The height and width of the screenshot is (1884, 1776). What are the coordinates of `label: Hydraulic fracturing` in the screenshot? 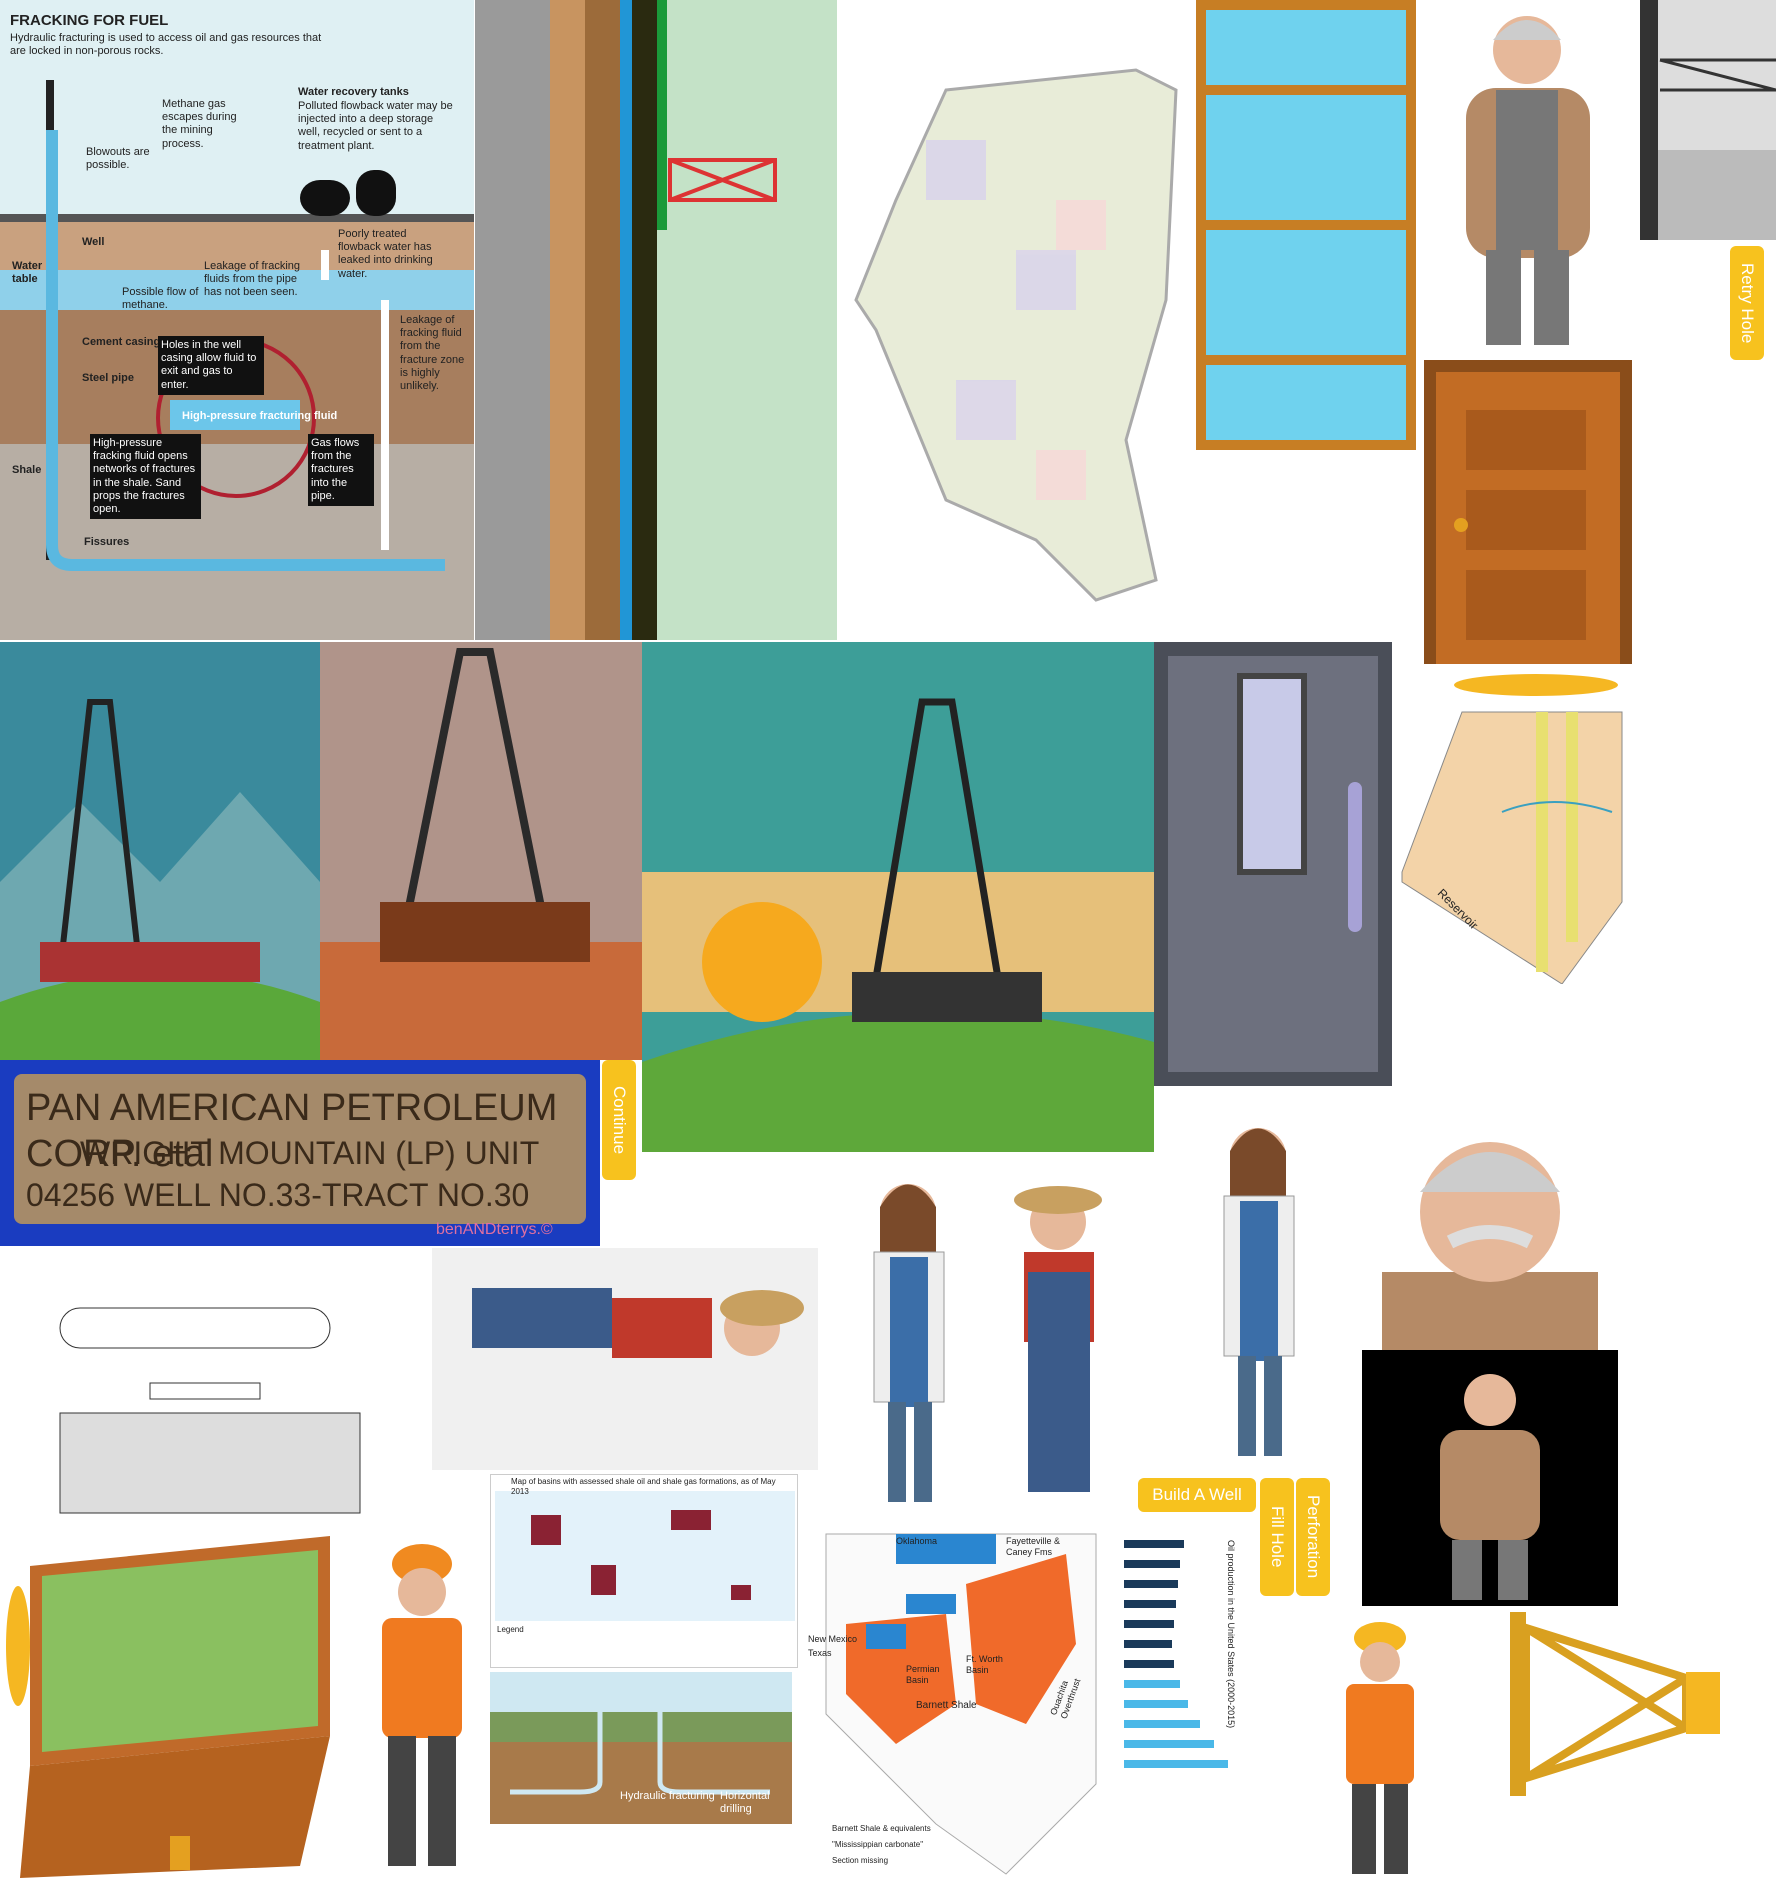 It's located at (667, 1796).